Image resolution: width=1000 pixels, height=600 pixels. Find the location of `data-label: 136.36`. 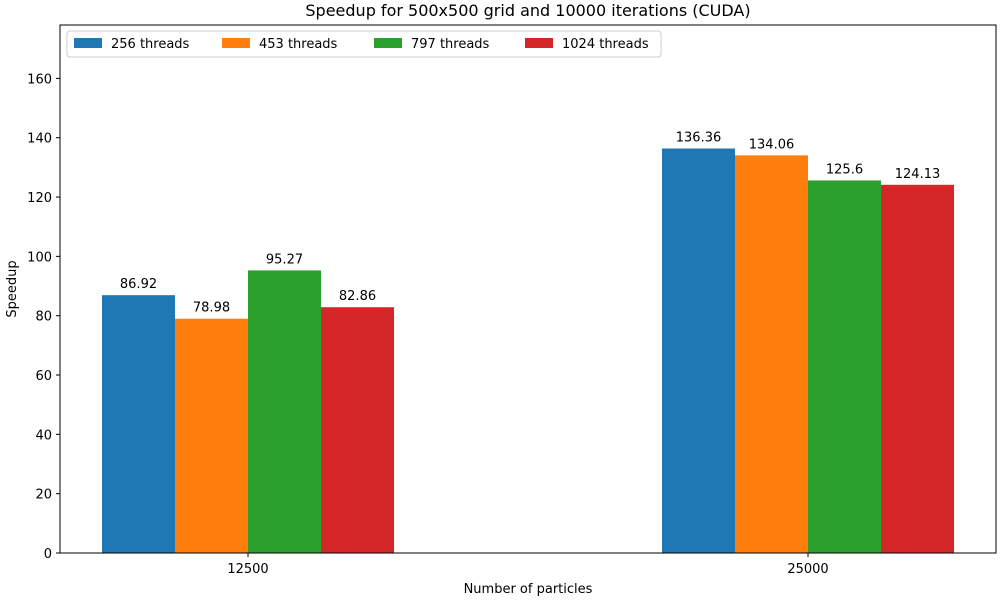

data-label: 136.36 is located at coordinates (699, 138).